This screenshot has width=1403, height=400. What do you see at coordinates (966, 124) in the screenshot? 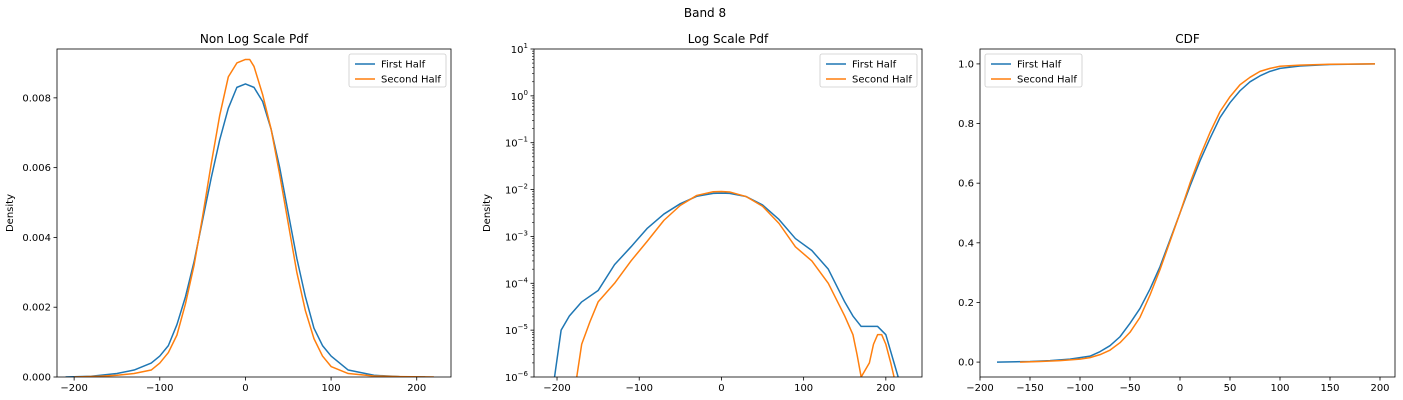
I see `y-tick-label: 0.8` at bounding box center [966, 124].